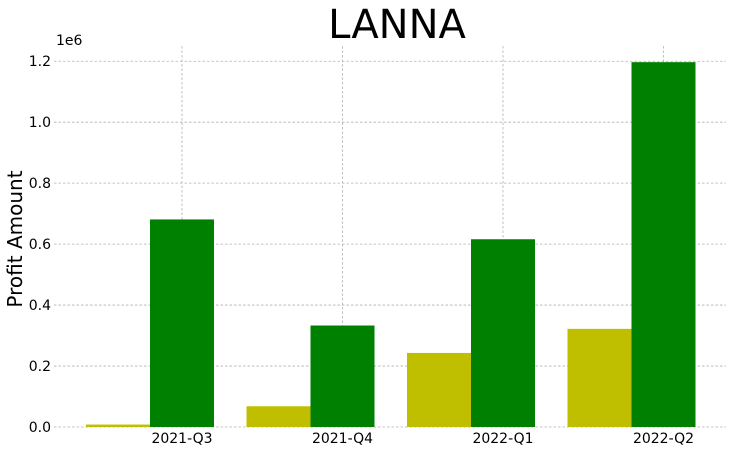  I want to click on x-tick-label: 2021-Q3, so click(181, 439).